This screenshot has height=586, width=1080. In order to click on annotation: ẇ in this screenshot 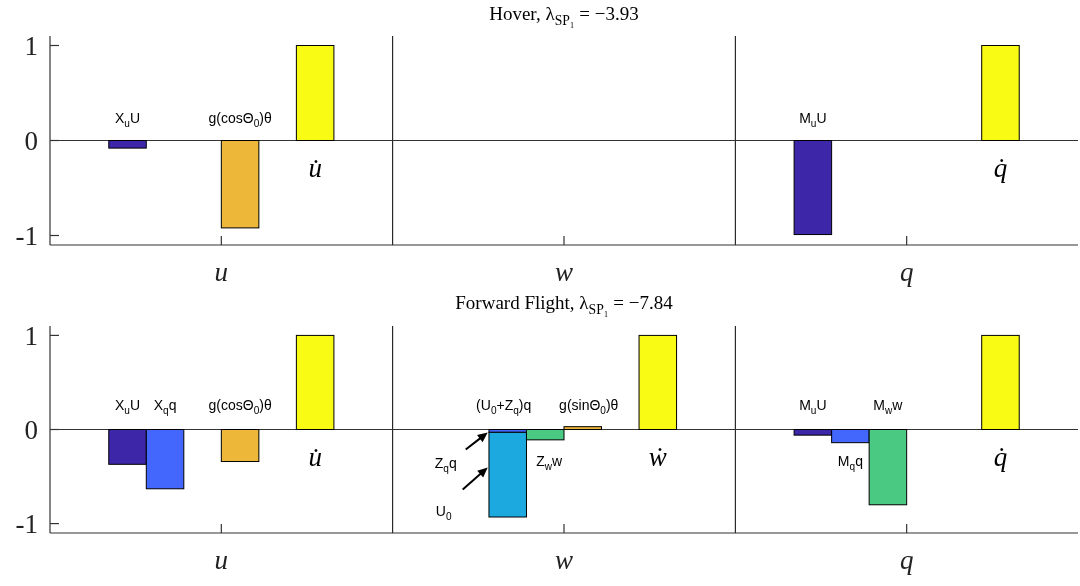, I will do `click(657, 456)`.